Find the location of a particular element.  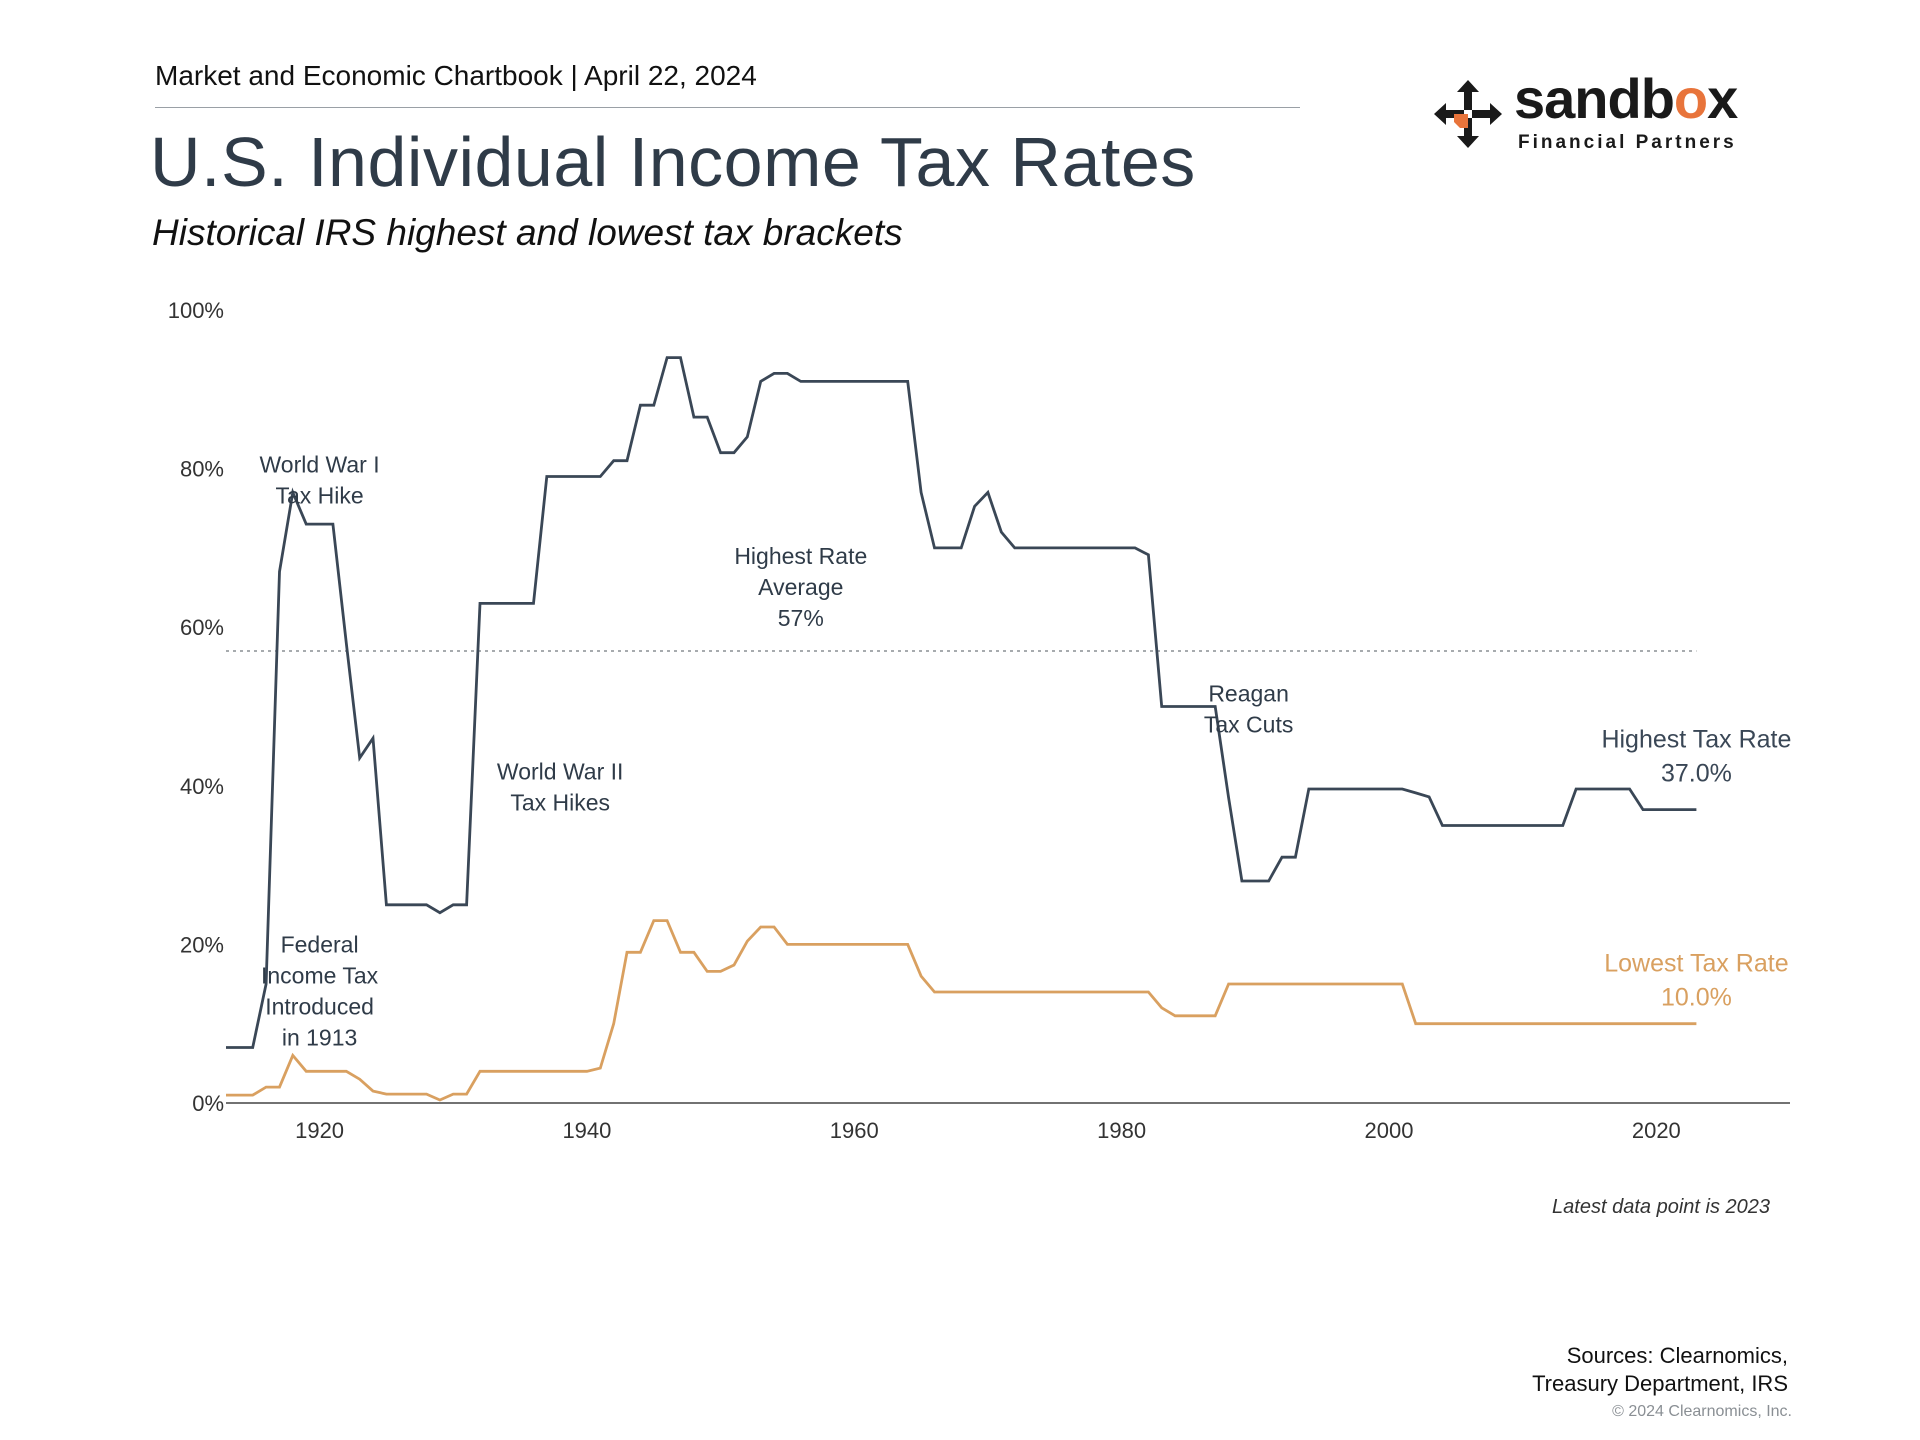

y-tick-label: 100% is located at coordinates (196, 310).